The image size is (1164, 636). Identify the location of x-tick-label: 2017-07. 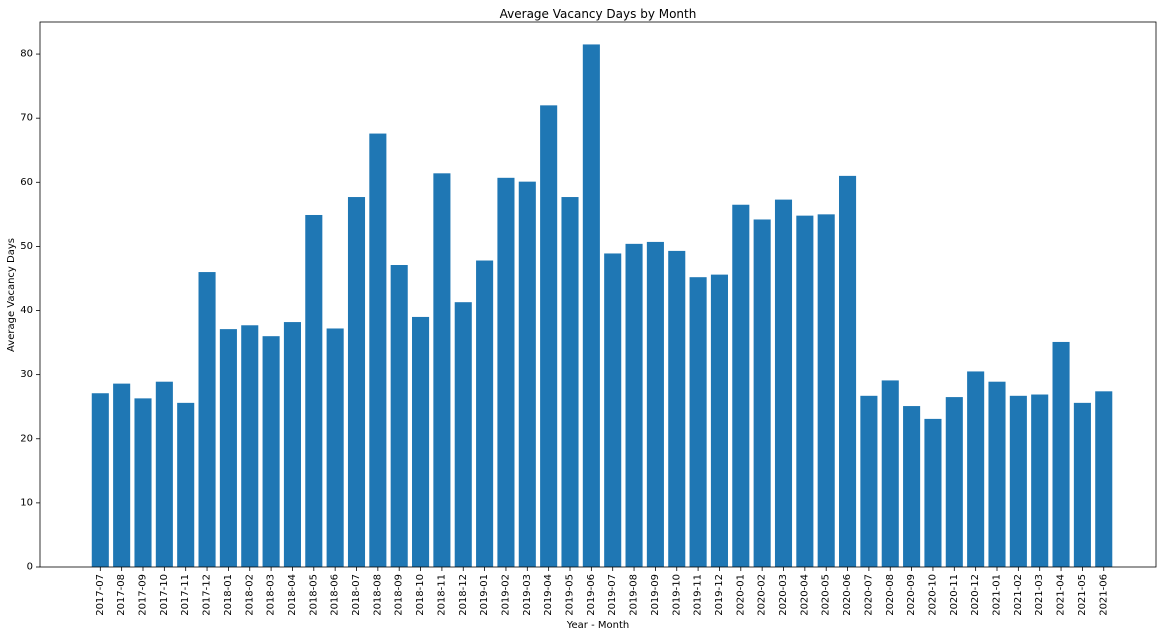
(100, 595).